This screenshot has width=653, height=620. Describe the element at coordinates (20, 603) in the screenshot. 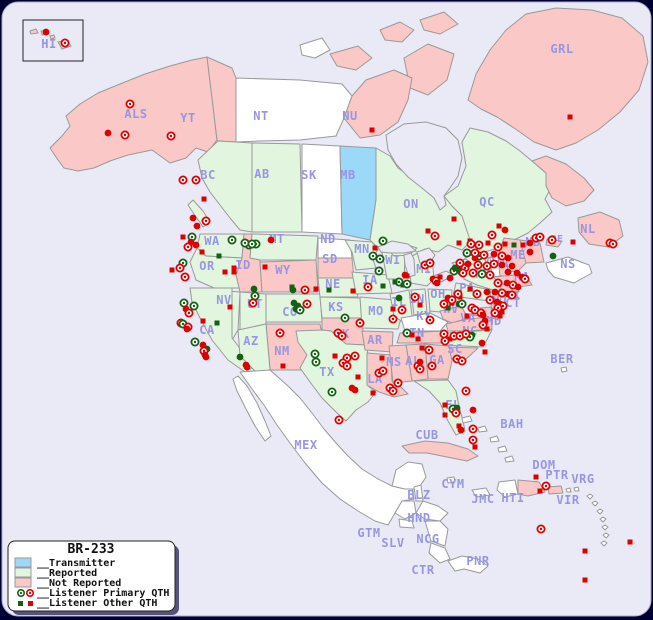

I see `legend-other-qth-icon` at that location.